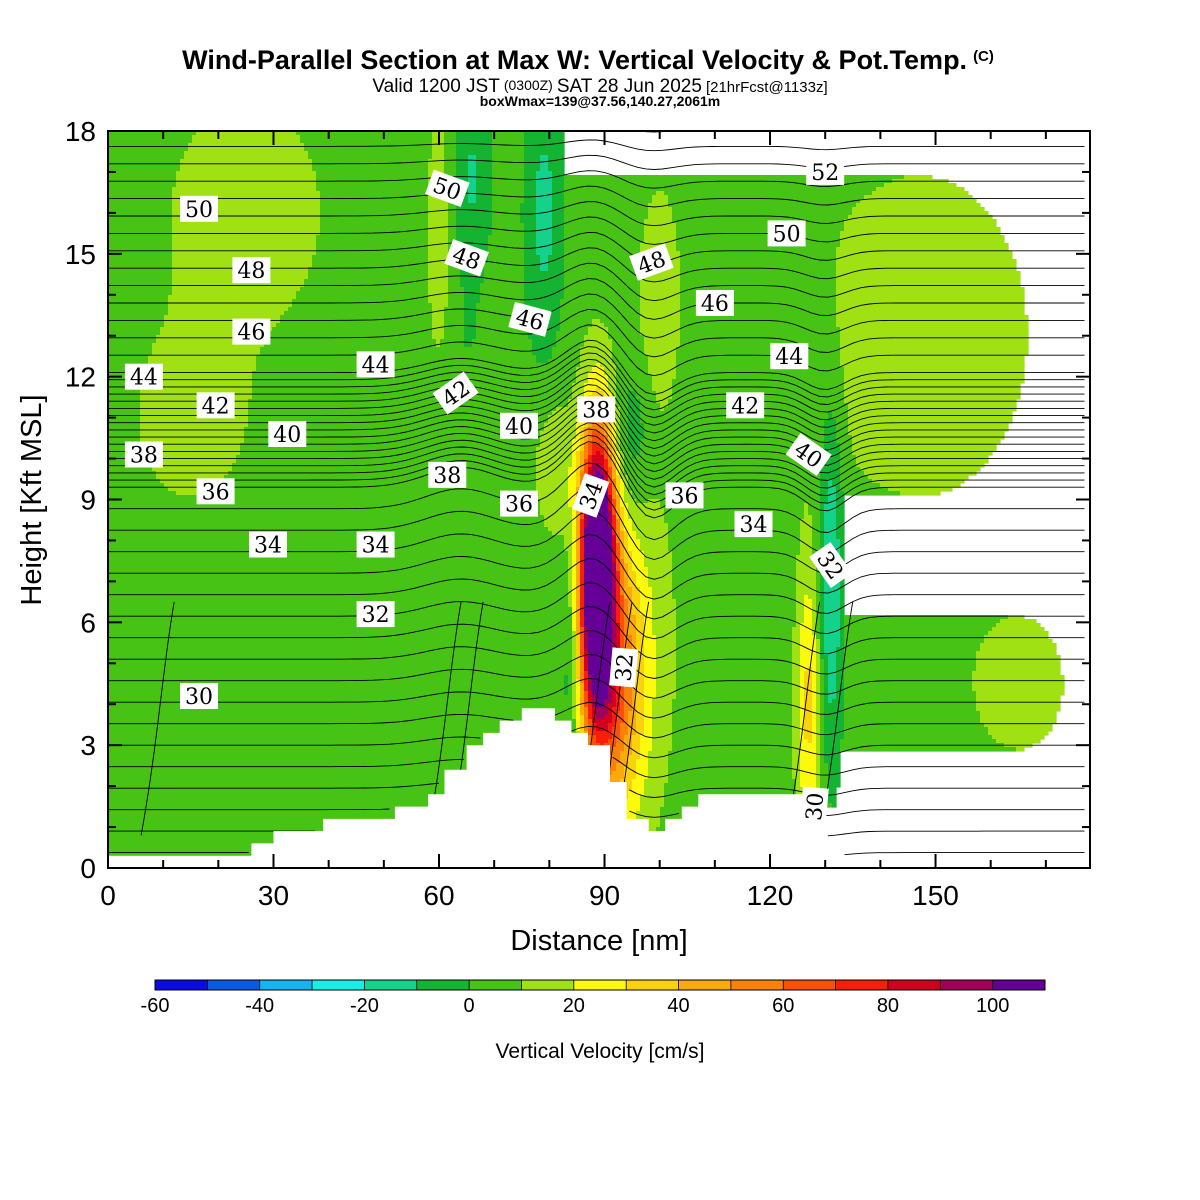  What do you see at coordinates (216, 406) in the screenshot?
I see `contour-label-text: 42` at bounding box center [216, 406].